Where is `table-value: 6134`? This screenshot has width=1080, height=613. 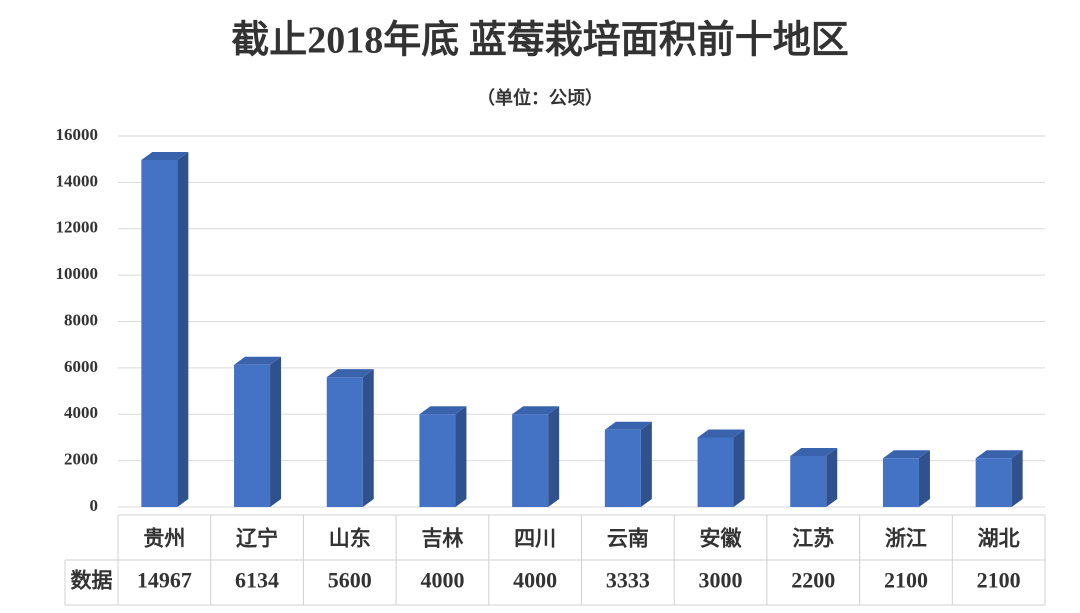
table-value: 6134 is located at coordinates (257, 580).